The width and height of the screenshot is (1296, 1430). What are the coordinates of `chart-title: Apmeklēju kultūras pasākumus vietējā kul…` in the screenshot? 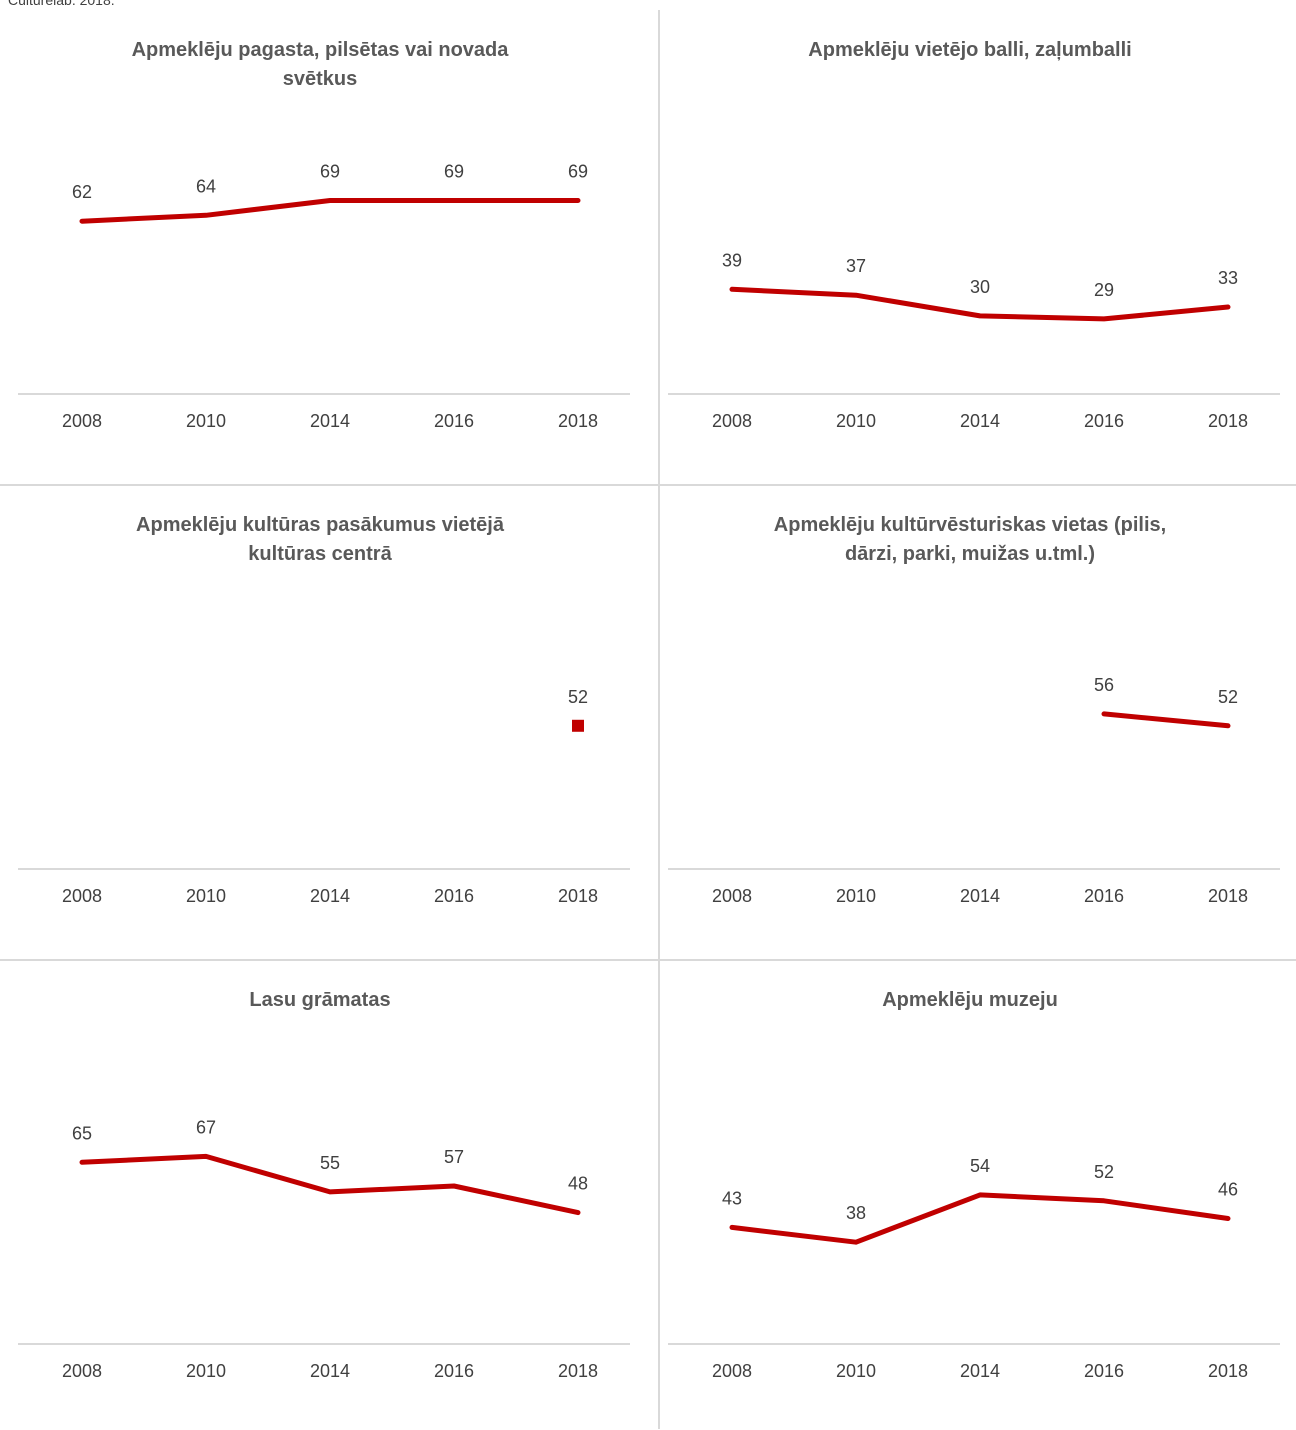 It's located at (320, 539).